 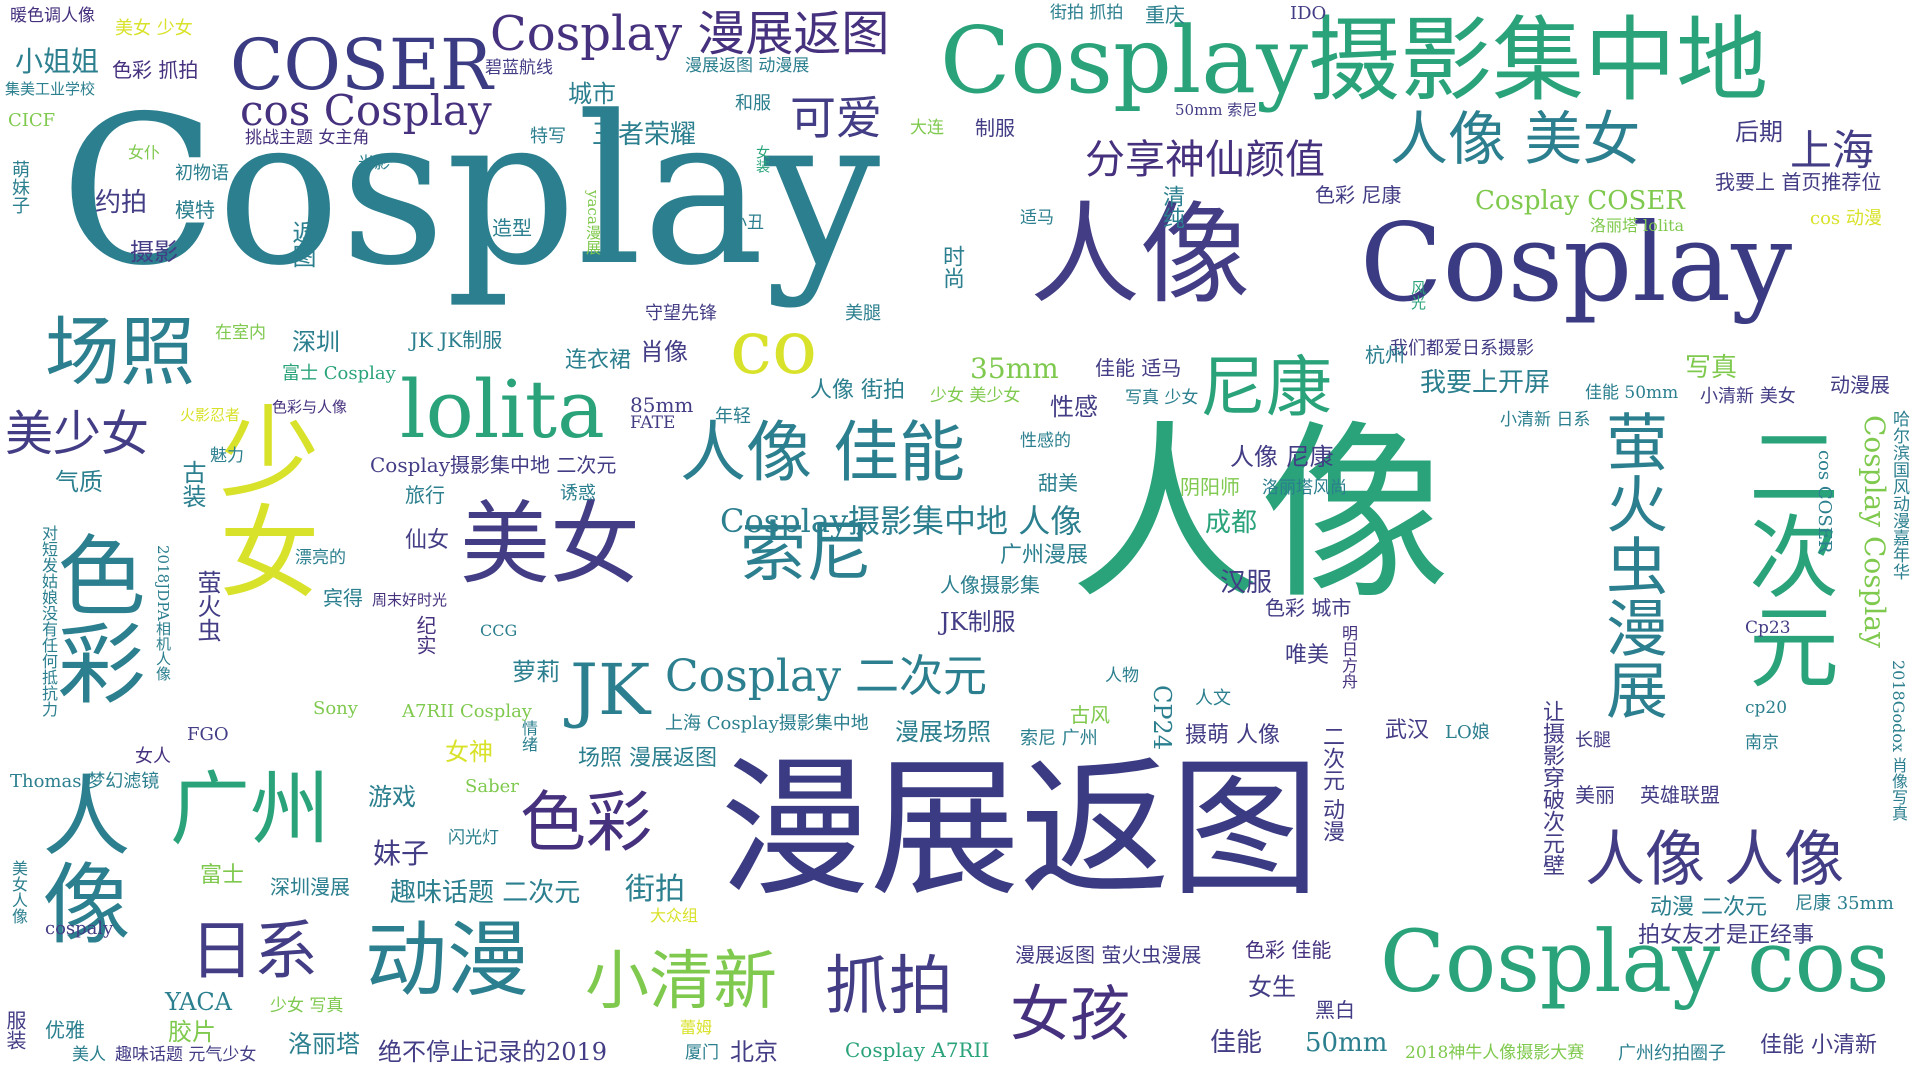 What do you see at coordinates (1246, 583) in the screenshot?
I see `cloud-word: 汉服` at bounding box center [1246, 583].